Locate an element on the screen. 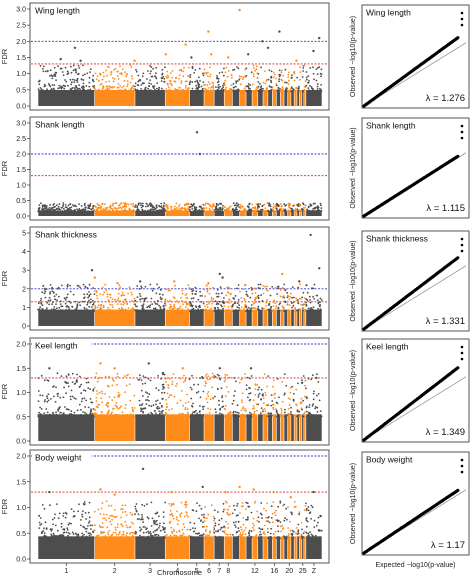  y-tick-label: 5 is located at coordinates (24, 234).